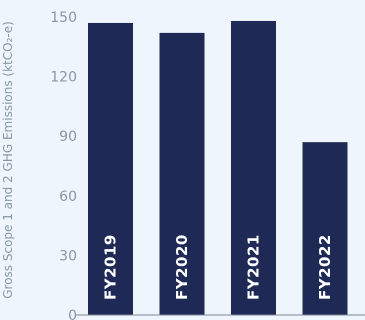 The image size is (365, 320). Describe the element at coordinates (111, 267) in the screenshot. I see `category-label: FY2019` at that location.